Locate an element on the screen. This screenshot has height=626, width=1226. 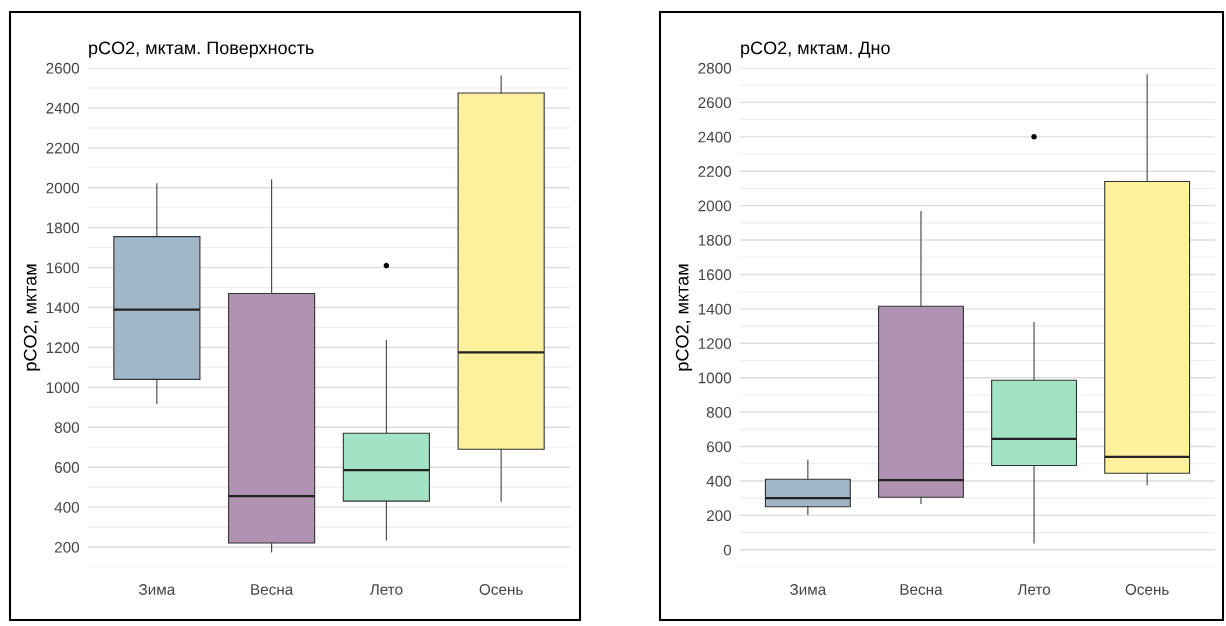
chart-title: pCO2, мктам. Дно is located at coordinates (815, 49).